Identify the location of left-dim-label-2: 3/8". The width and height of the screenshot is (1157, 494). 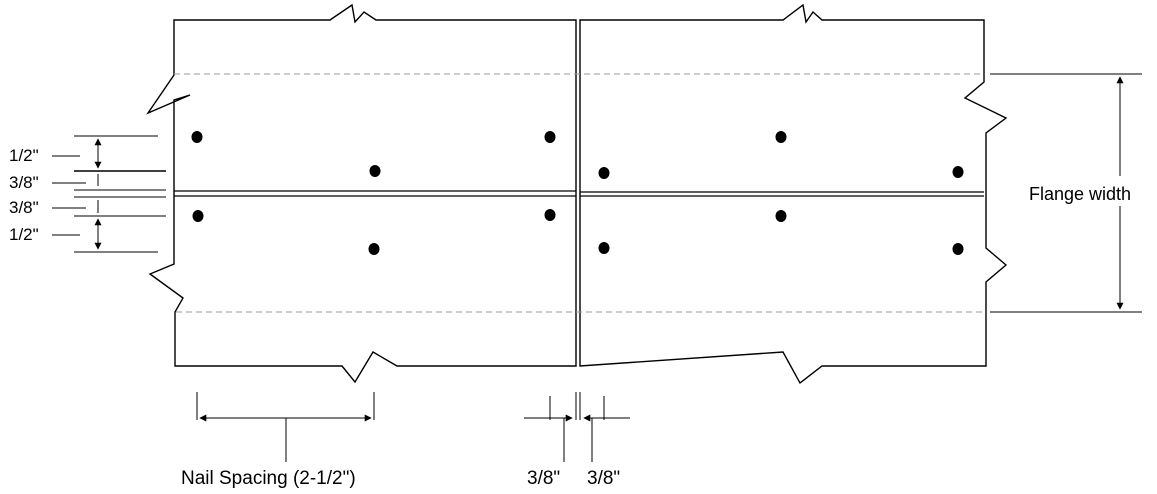
(24, 182).